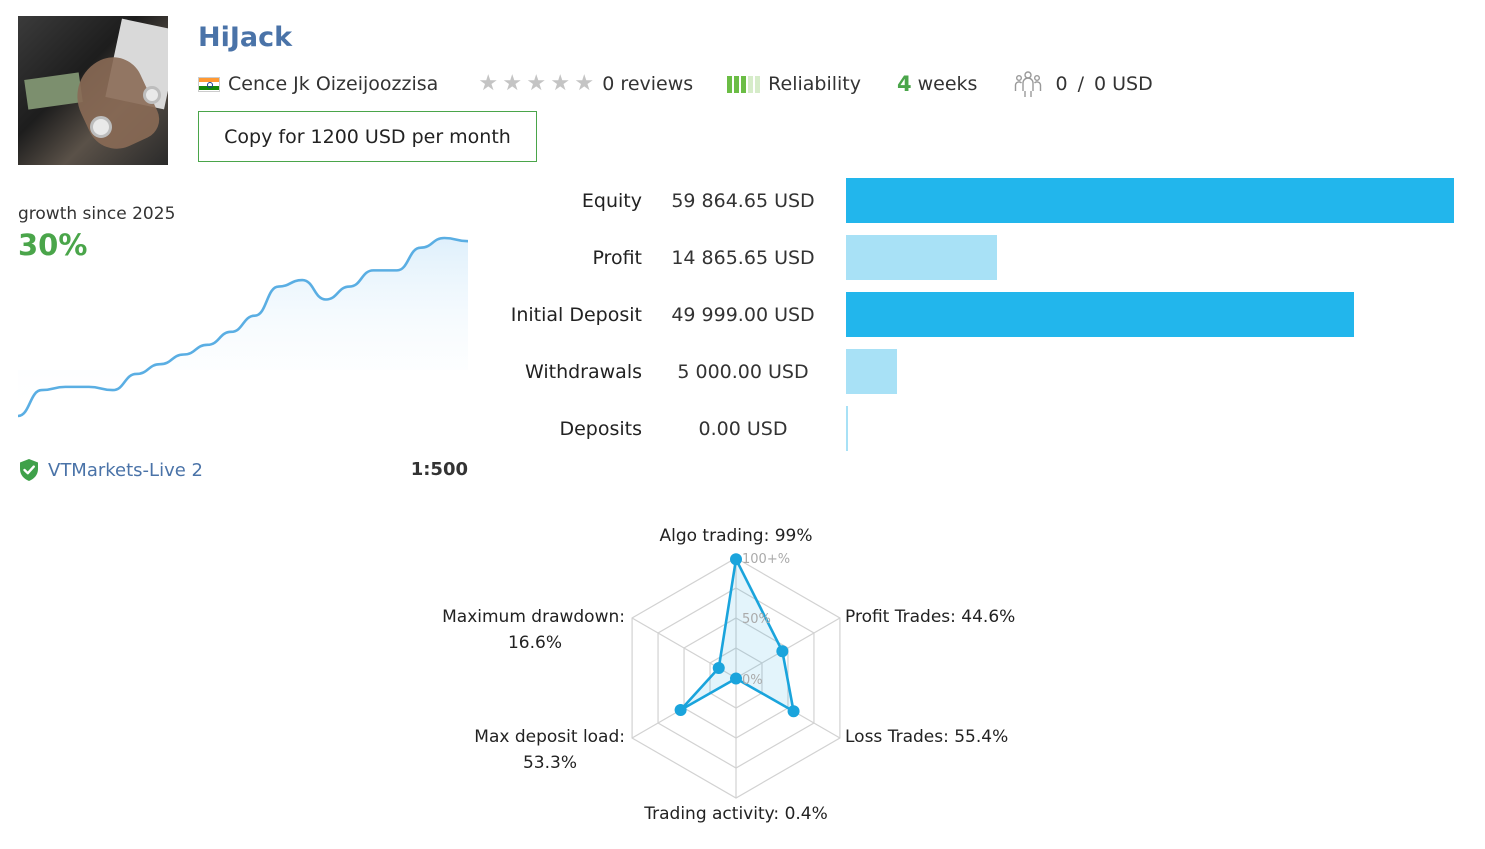  Describe the element at coordinates (535, 643) in the screenshot. I see `radar-axis-label: 16.6%` at that location.